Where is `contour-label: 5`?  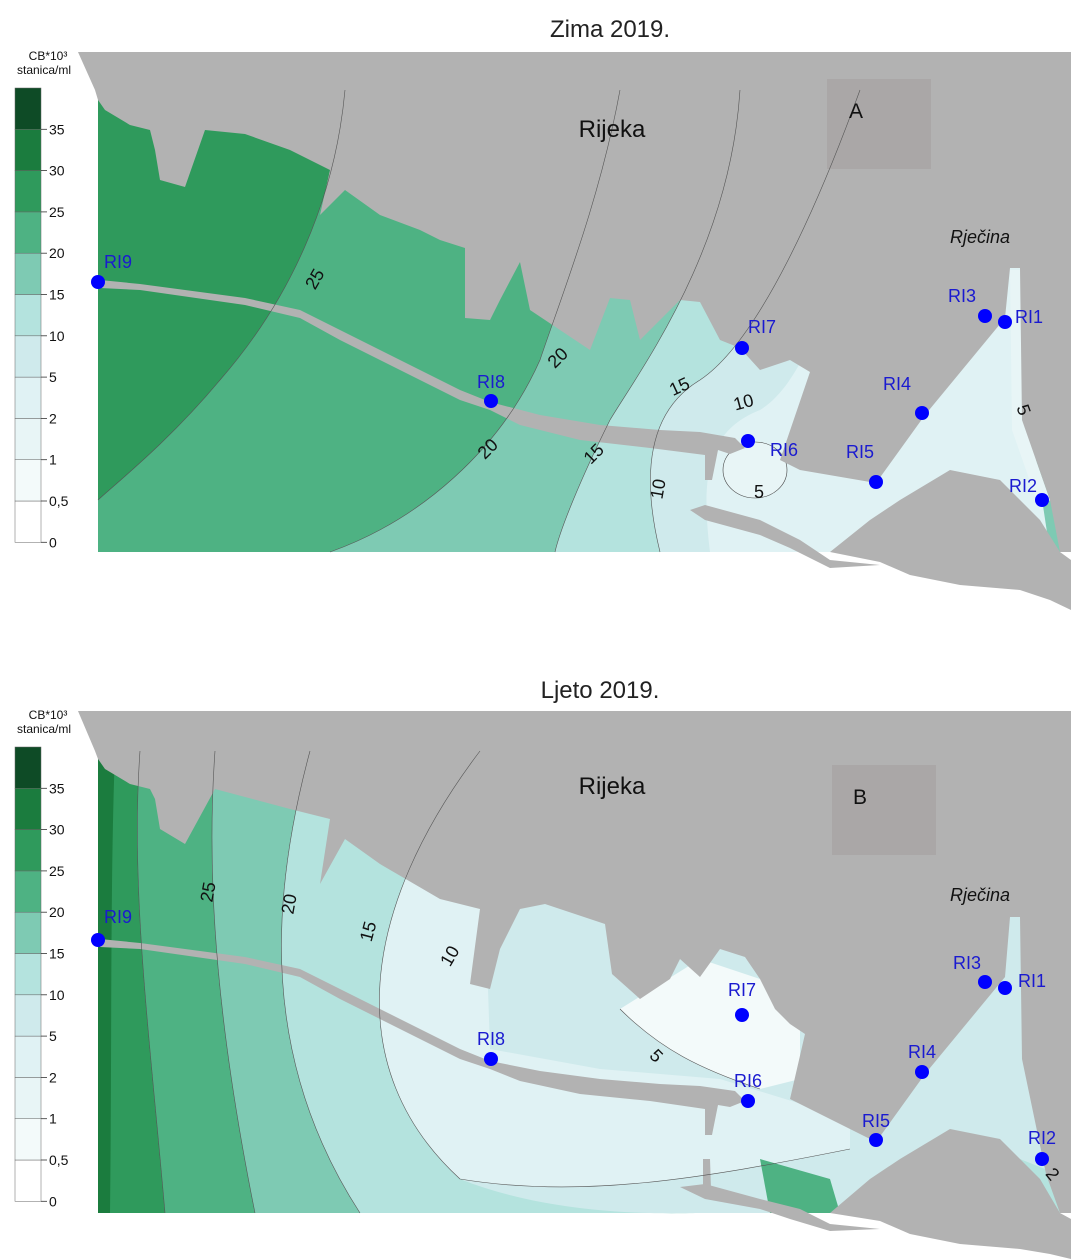 contour-label: 5 is located at coordinates (759, 492).